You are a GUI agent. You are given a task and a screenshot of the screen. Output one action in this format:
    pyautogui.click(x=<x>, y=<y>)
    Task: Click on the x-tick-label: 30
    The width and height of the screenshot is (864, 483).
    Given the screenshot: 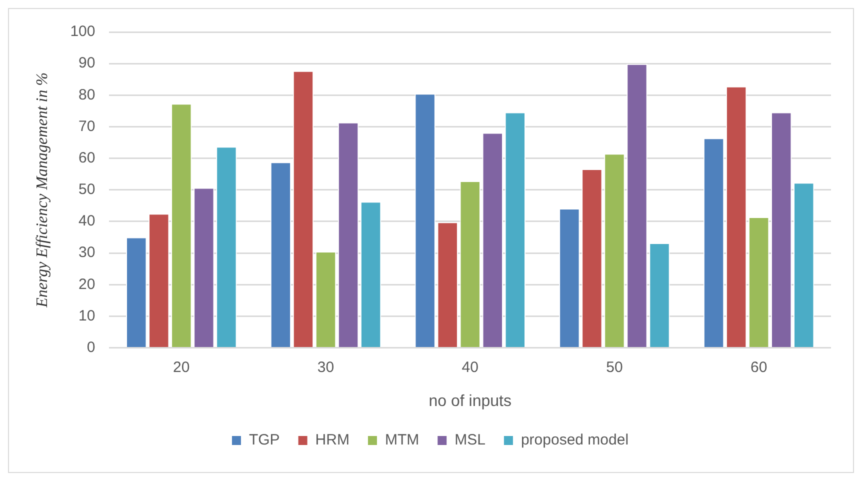 What is the action you would take?
    pyautogui.click(x=325, y=367)
    